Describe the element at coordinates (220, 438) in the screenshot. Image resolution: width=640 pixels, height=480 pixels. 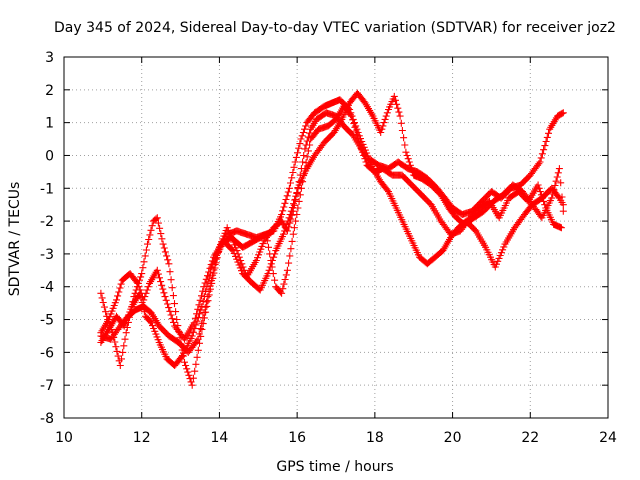
I see `x-tick-label: 14` at that location.